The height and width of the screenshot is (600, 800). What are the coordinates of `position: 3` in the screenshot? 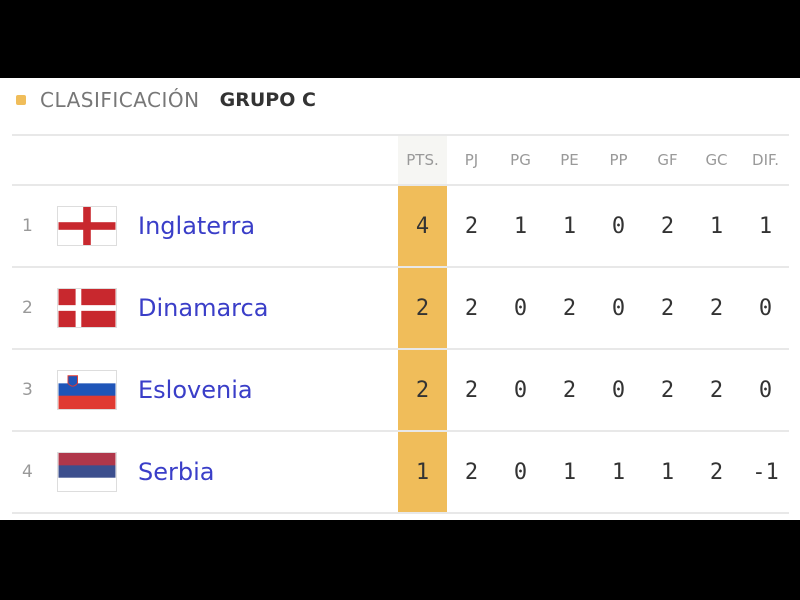 It's located at (27, 390).